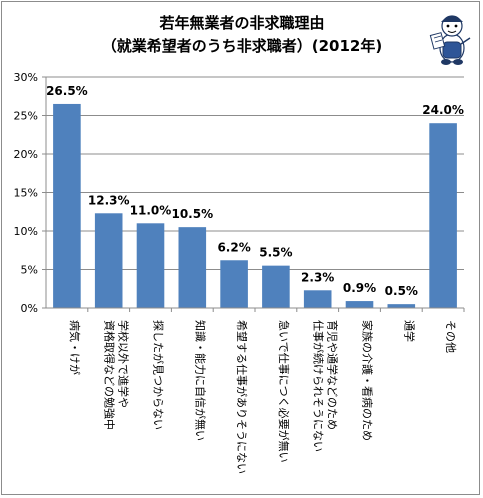  I want to click on data-label: 2.3%, so click(317, 277).